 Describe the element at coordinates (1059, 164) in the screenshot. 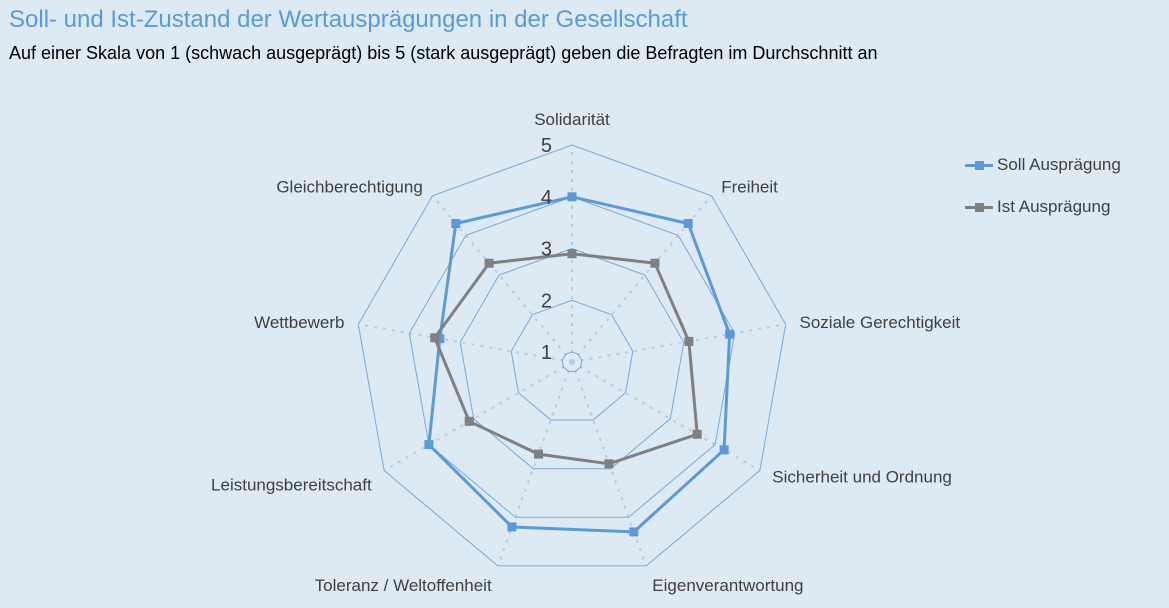

I see `legend-label-soll: Soll Ausprägung` at that location.